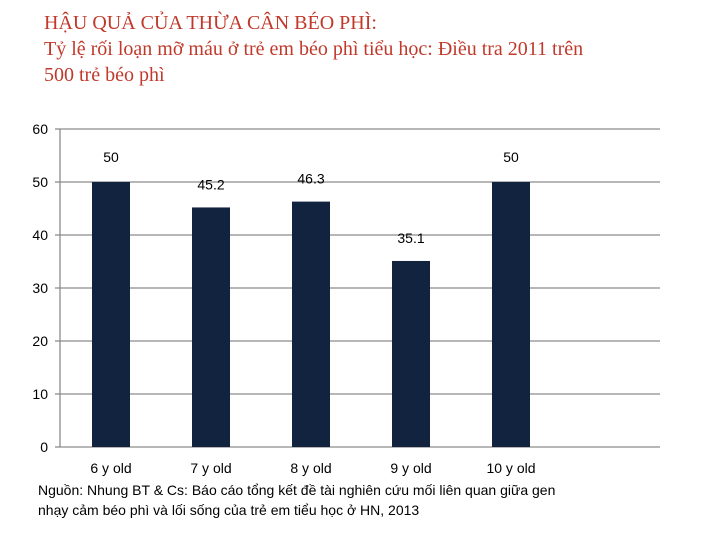  Describe the element at coordinates (40, 182) in the screenshot. I see `y-tick-label: 50` at that location.